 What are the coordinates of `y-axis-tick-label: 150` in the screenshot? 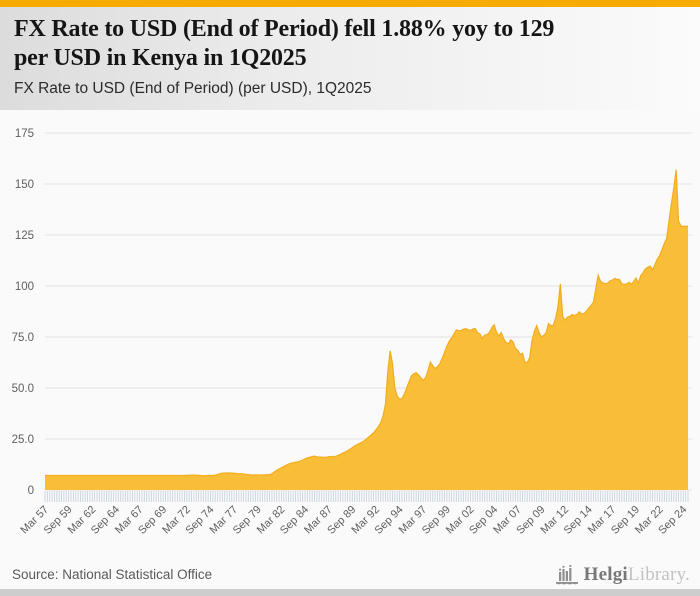 It's located at (24, 185).